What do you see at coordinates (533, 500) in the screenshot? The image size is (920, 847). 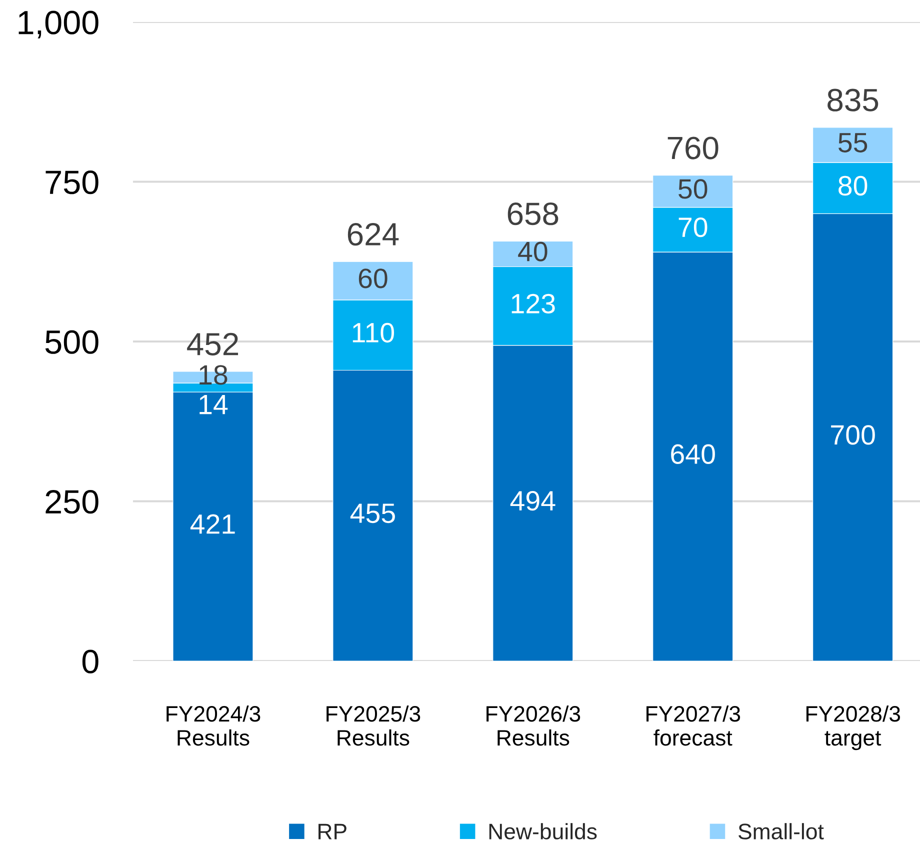 I see `data-label: 494` at bounding box center [533, 500].